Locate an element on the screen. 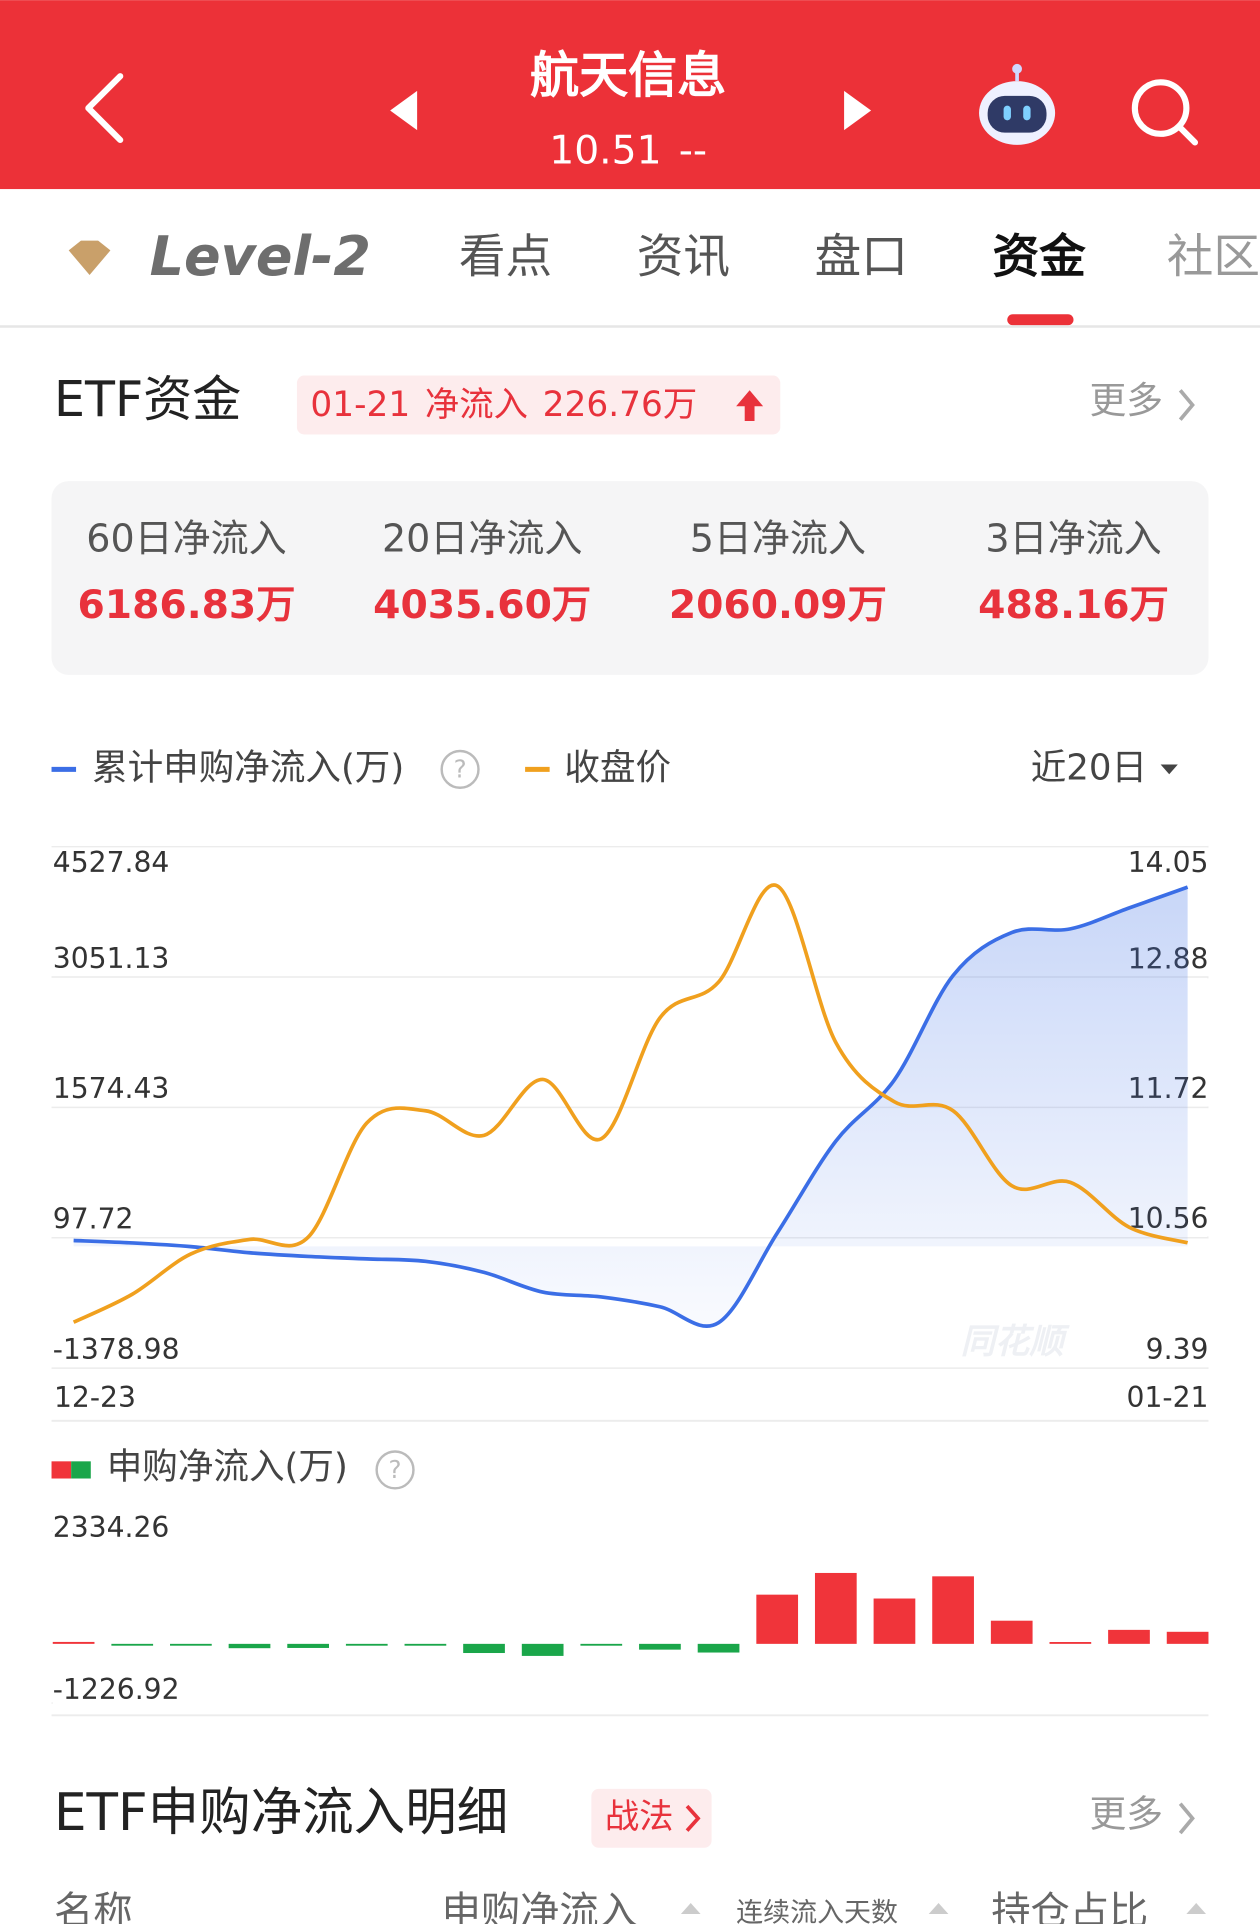  tab: 资金 is located at coordinates (1040, 257).